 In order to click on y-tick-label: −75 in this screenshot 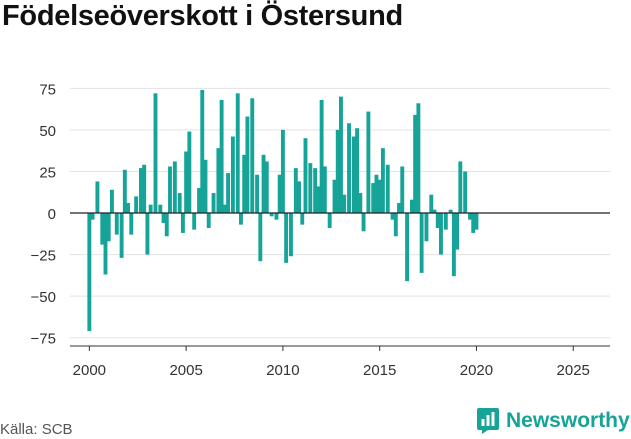, I will do `click(43, 339)`.